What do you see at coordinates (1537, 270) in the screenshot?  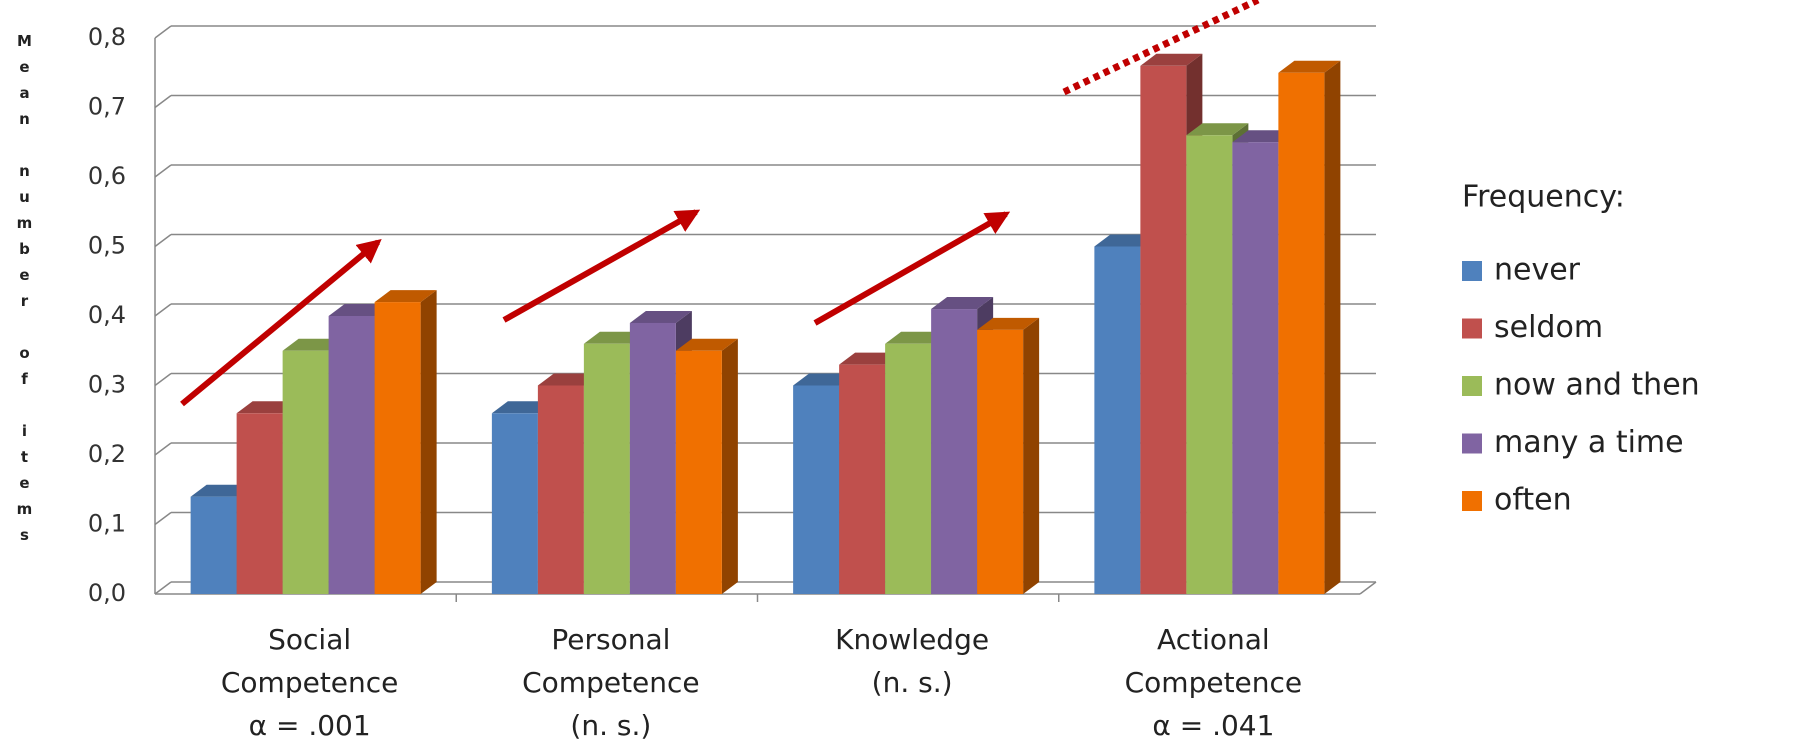 I see `legend-label: never` at bounding box center [1537, 270].